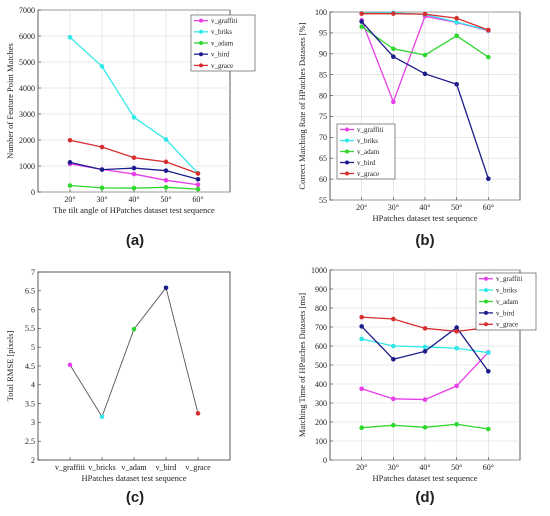 The image size is (550, 516). Describe the element at coordinates (323, 116) in the screenshot. I see `y-tick-label: 75` at that location.